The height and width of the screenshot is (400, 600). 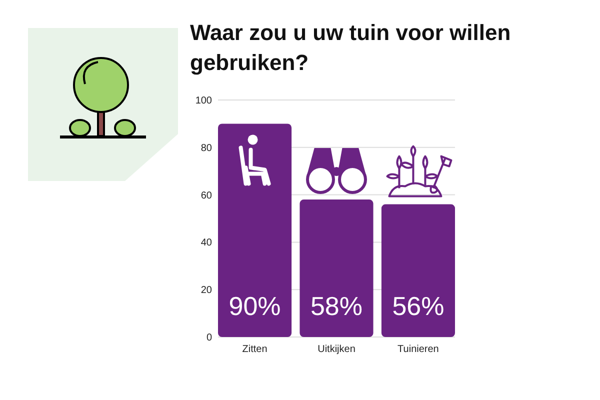 I want to click on y-tick-label: 0, so click(x=209, y=338).